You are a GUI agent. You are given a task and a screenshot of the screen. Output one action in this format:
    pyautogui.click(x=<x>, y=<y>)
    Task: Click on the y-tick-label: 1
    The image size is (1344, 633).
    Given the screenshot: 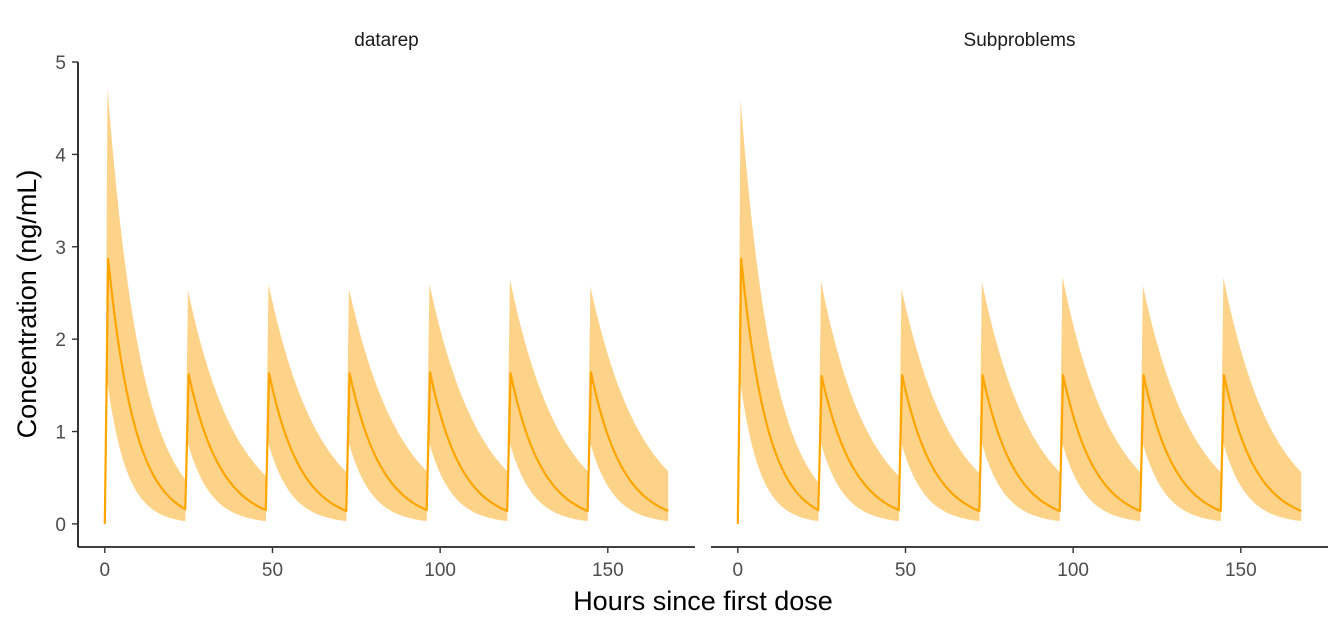 What is the action you would take?
    pyautogui.click(x=60, y=433)
    